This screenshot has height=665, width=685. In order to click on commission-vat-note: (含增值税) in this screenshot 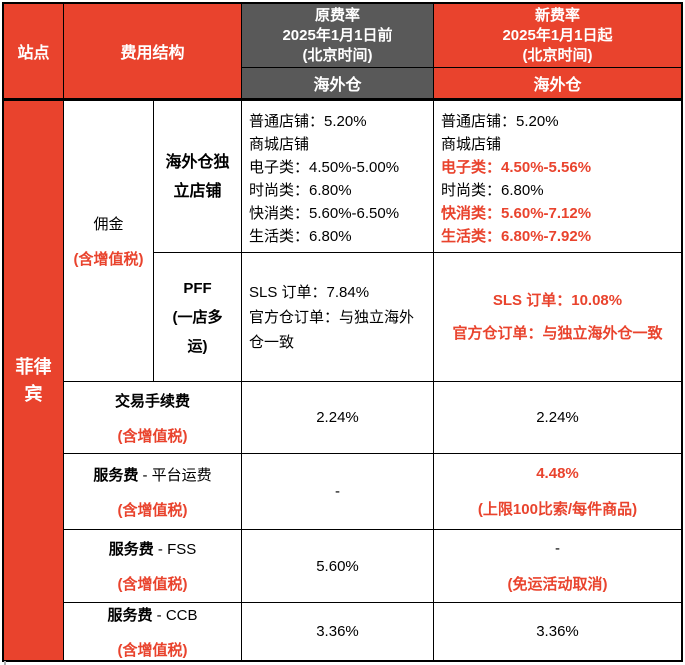, I will do `click(108, 259)`.